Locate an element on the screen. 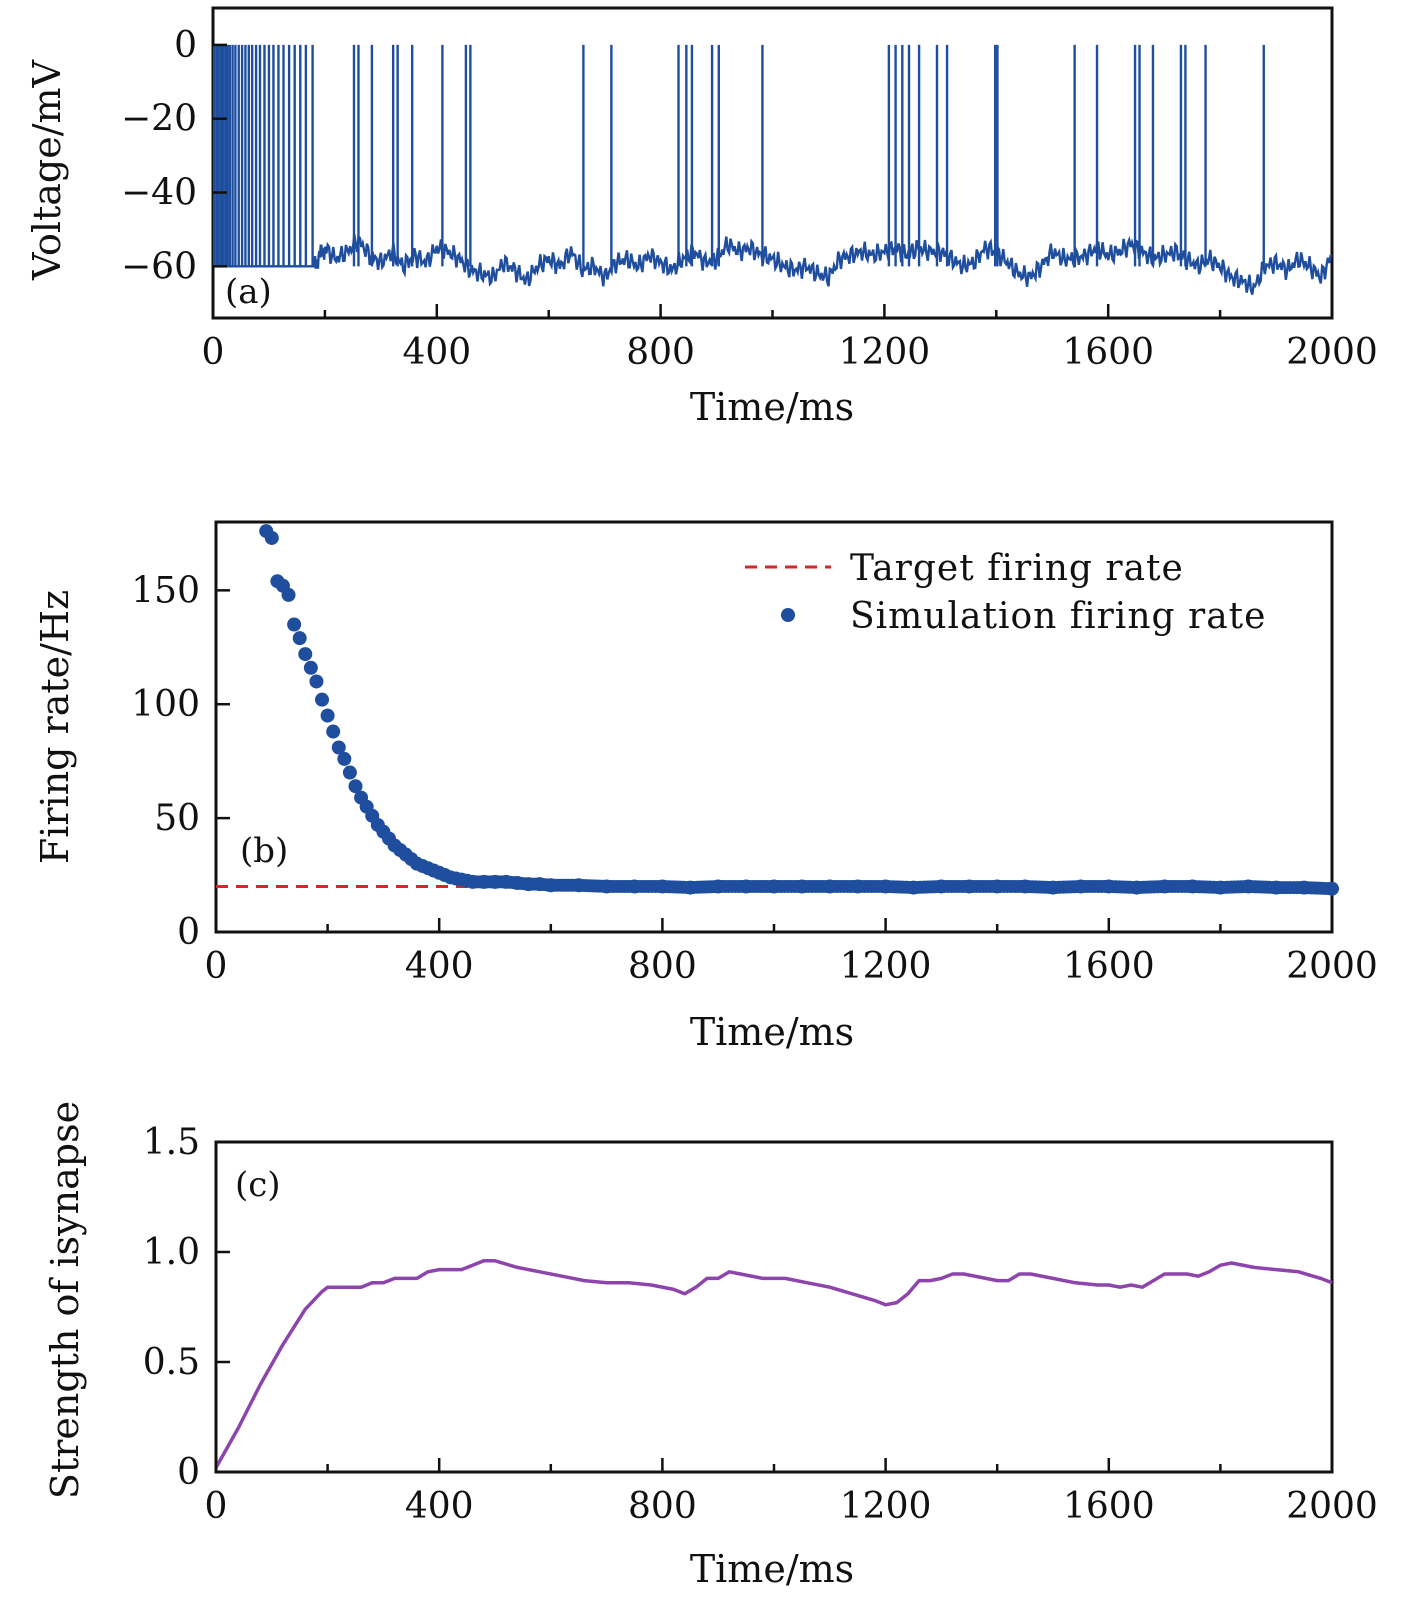 The image size is (1406, 1600). panel-c-plot is located at coordinates (773, 1364).